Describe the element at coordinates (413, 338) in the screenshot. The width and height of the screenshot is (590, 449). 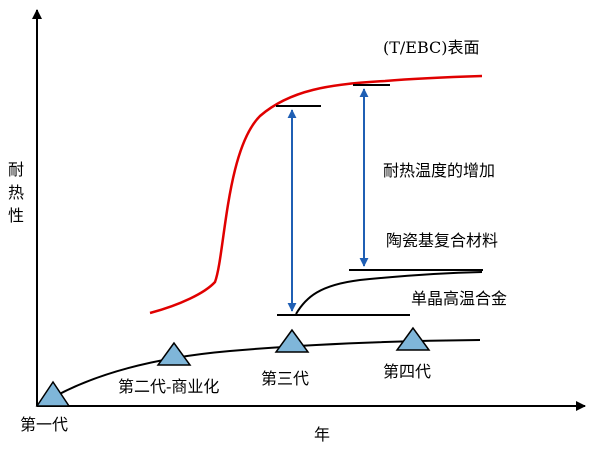
I see `generation-4-marker` at that location.